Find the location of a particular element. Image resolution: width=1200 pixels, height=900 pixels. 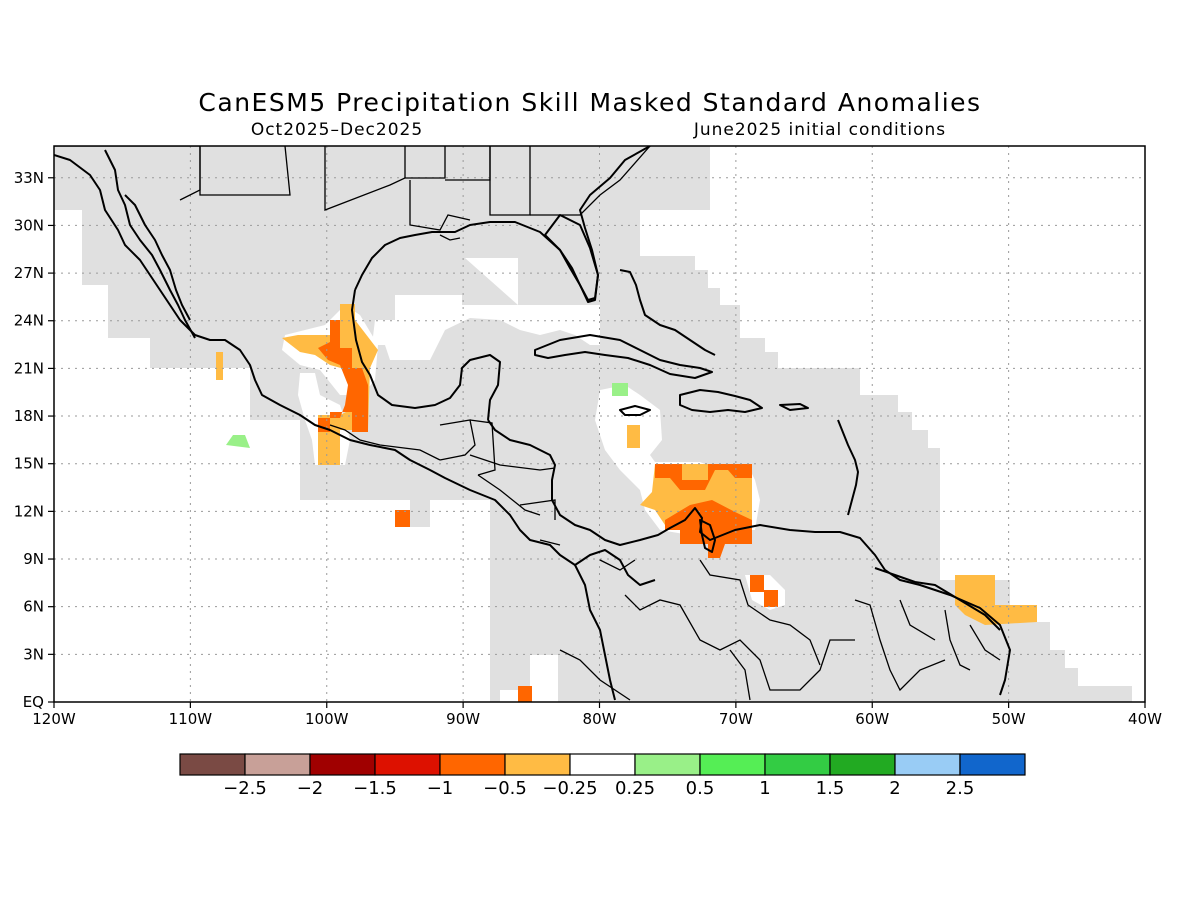

colorbar-label: −2 is located at coordinates (310, 788).